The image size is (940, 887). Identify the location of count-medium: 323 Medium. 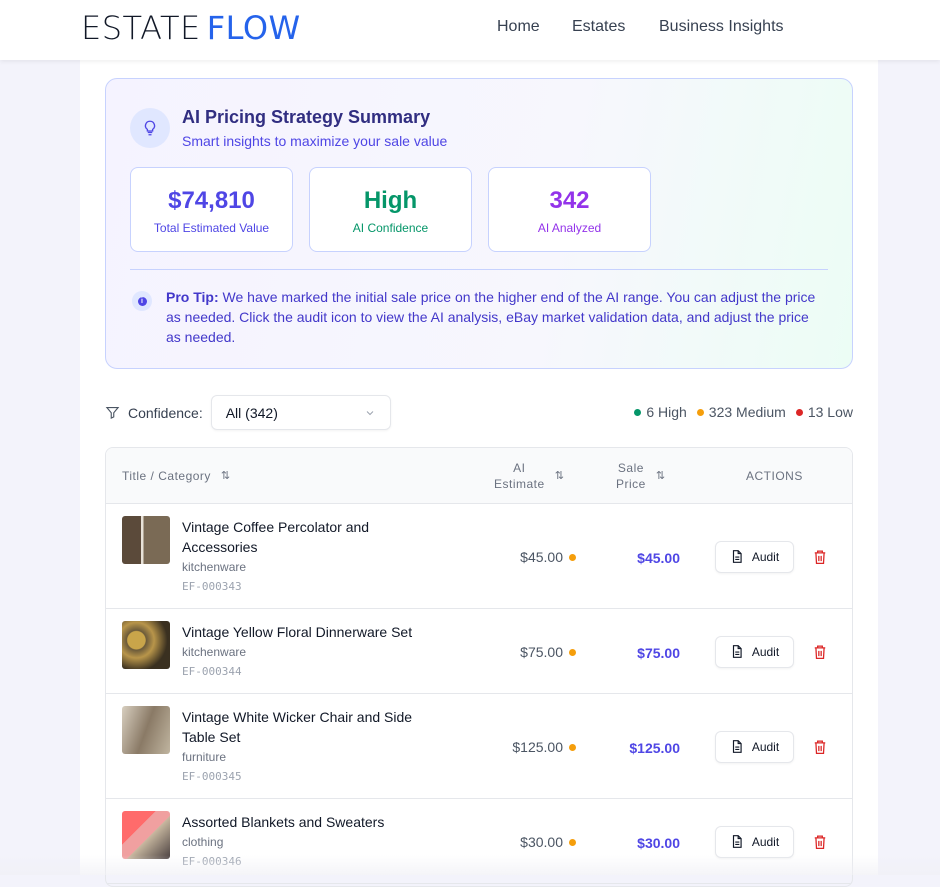
(741, 412).